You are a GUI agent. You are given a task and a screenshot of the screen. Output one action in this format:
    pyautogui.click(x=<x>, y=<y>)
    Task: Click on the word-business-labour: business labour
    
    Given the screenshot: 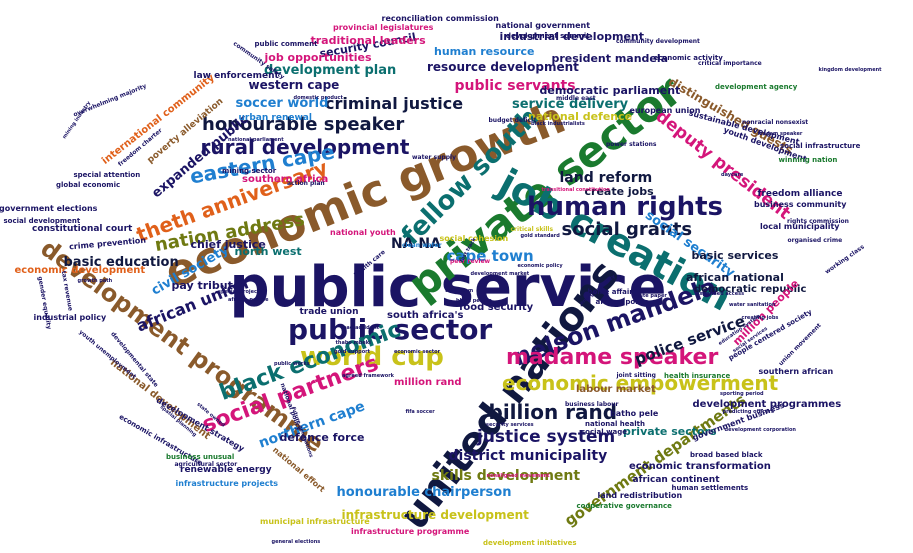 What is the action you would take?
    pyautogui.click(x=592, y=404)
    